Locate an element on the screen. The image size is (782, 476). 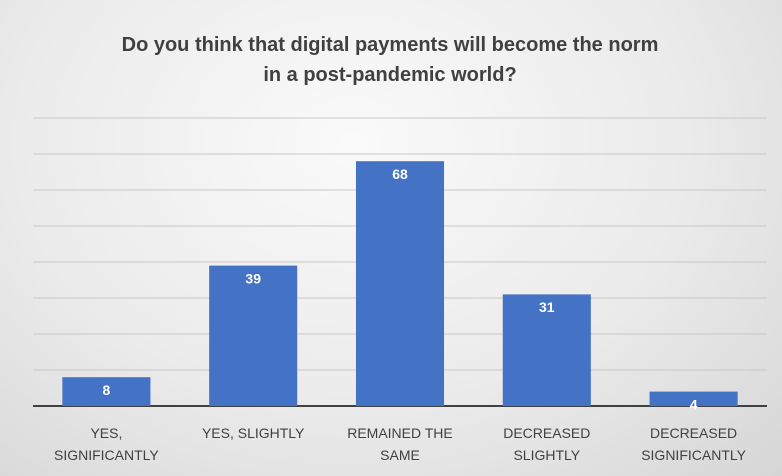
data-label: 8 is located at coordinates (107, 390).